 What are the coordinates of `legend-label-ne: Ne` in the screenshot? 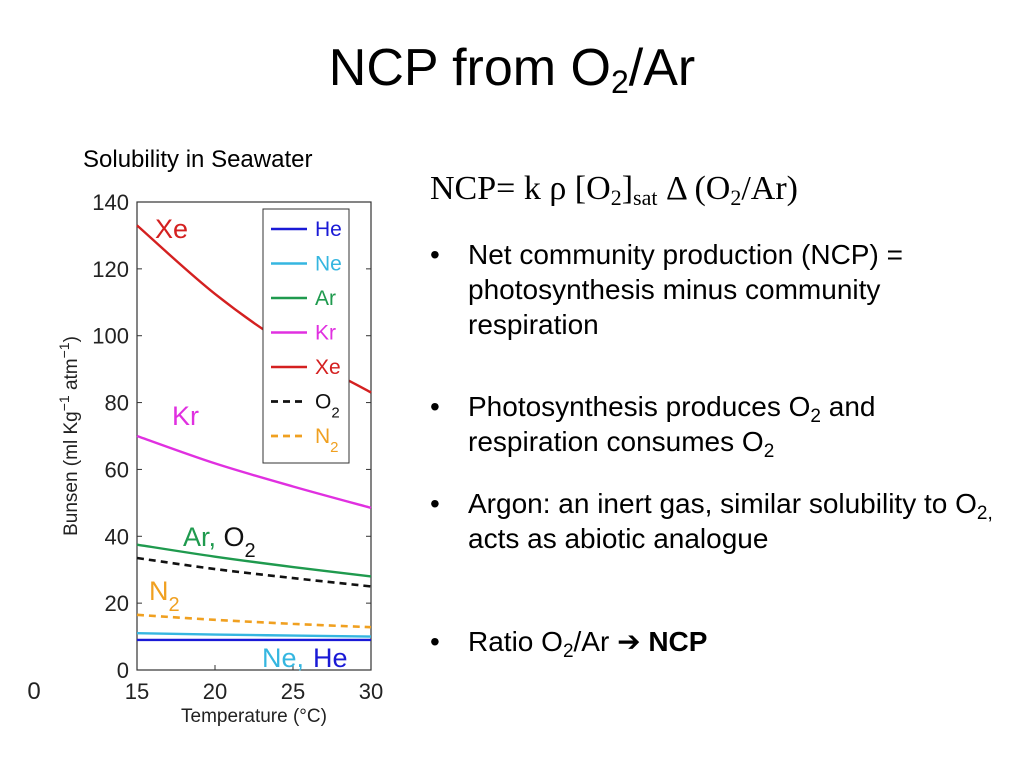 It's located at (328, 264).